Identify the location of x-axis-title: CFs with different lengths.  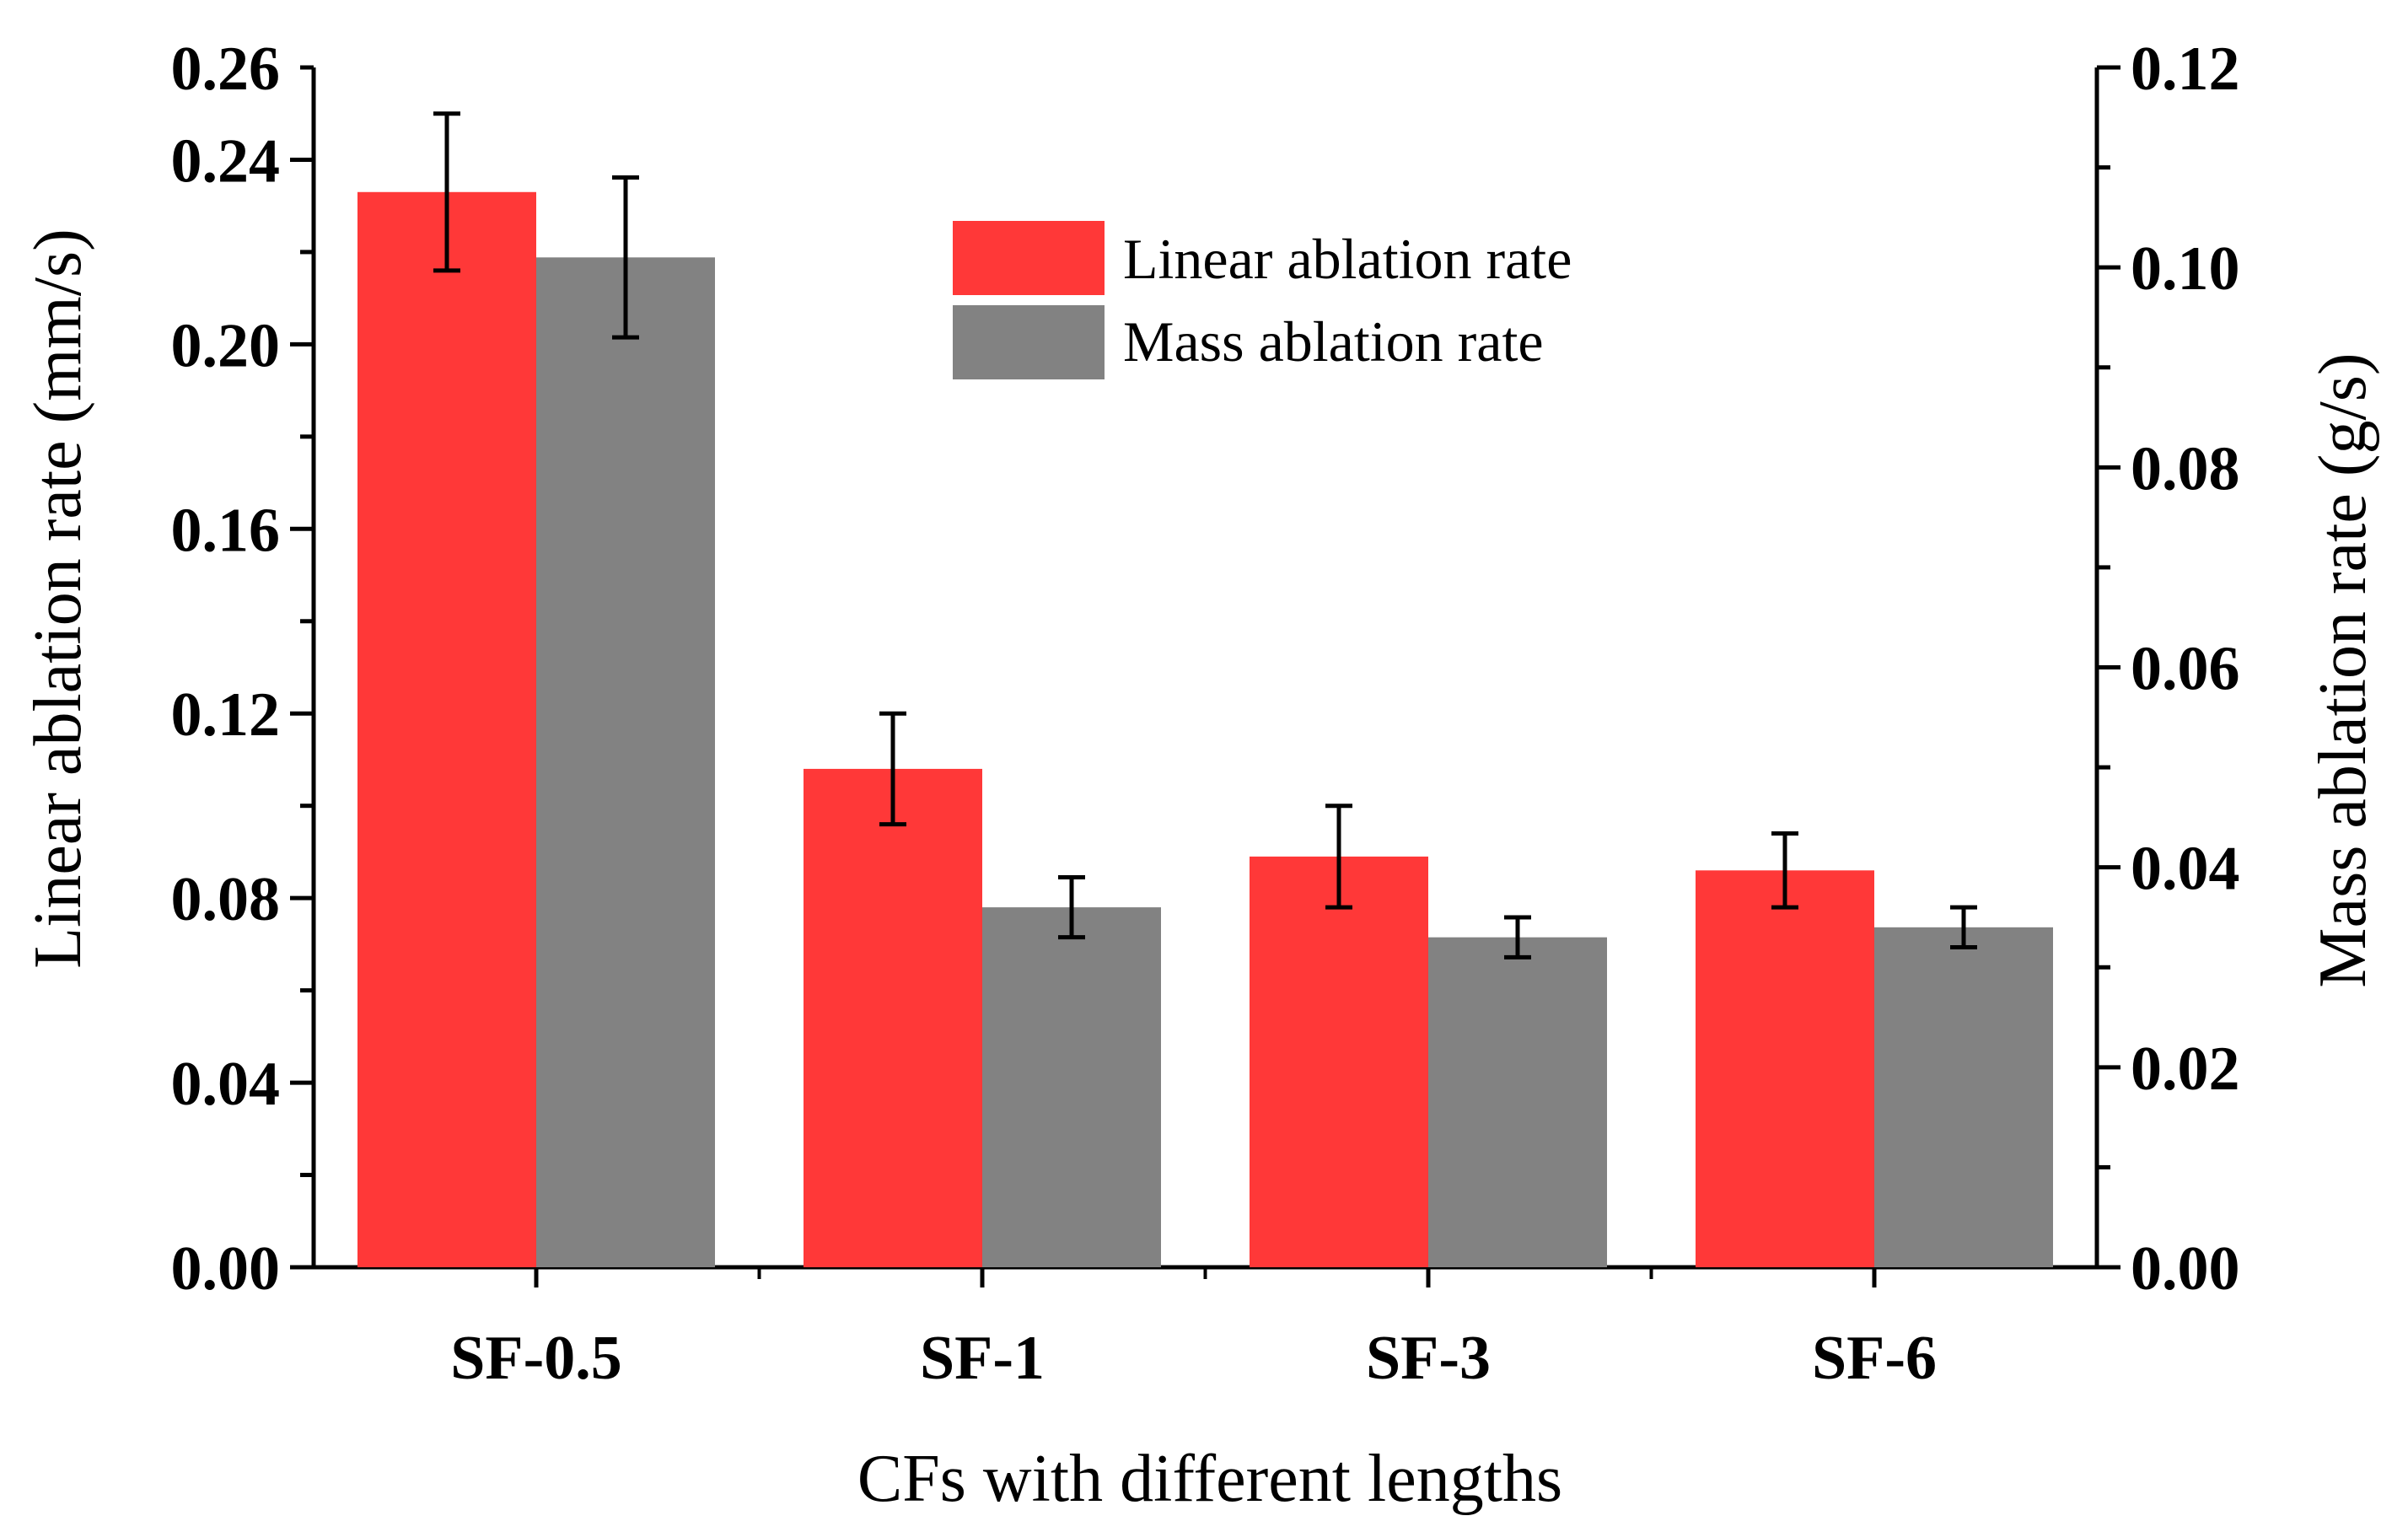
(1210, 1479).